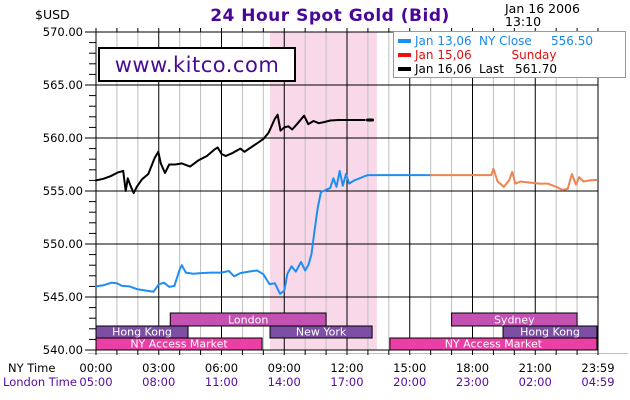 This screenshot has width=630, height=400. Describe the element at coordinates (32, 368) in the screenshot. I see `ny-time-axis-label: NY Time` at that location.